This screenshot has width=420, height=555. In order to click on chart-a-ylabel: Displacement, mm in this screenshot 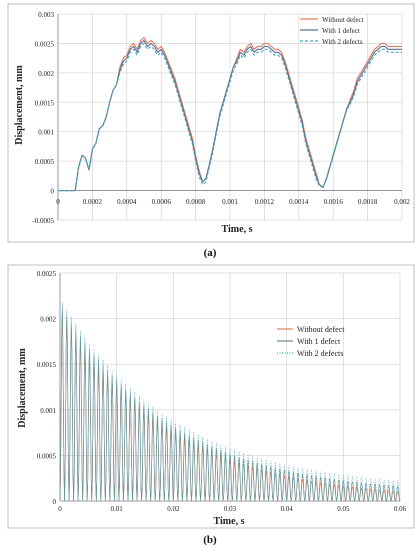, I will do `click(19, 105)`.